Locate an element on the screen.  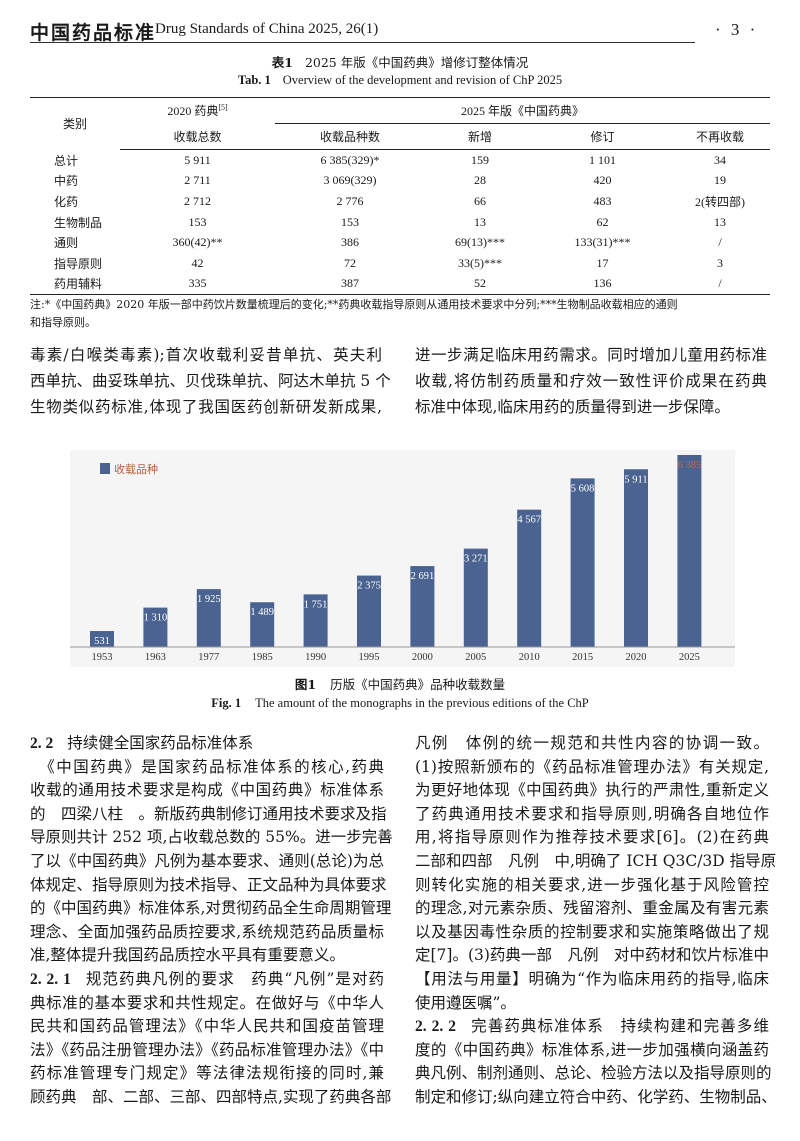
text-line: 凡例 体例的统一规范和共性内容的协调一致。 is located at coordinates (592, 743).